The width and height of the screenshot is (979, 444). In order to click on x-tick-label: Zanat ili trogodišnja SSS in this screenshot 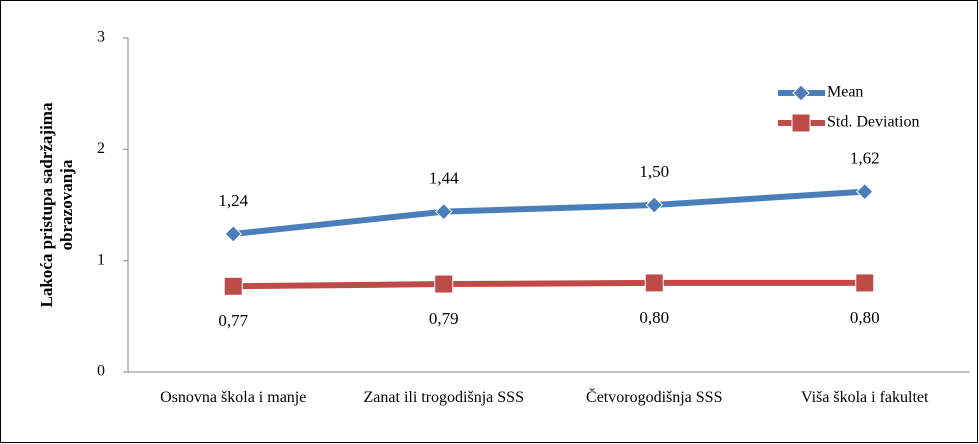, I will do `click(444, 397)`.